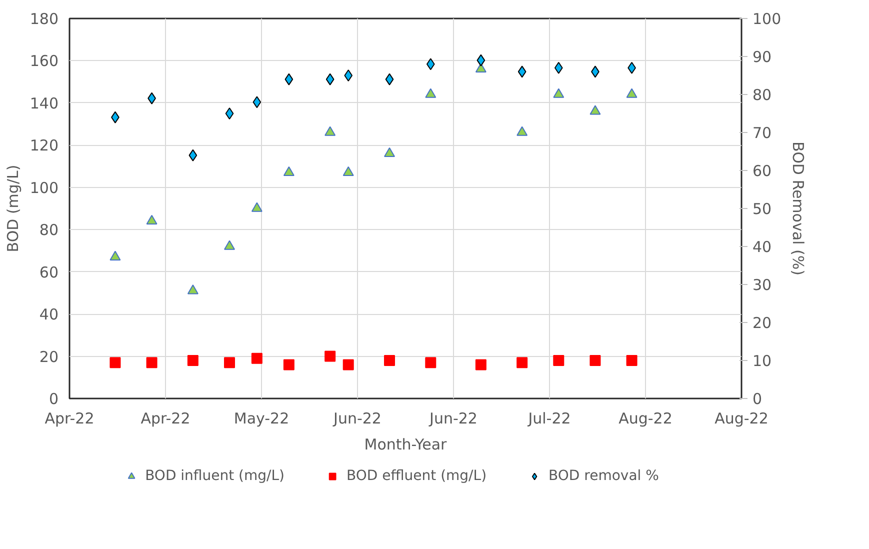 The width and height of the screenshot is (869, 549). I want to click on y2-tick-label: 60, so click(762, 171).